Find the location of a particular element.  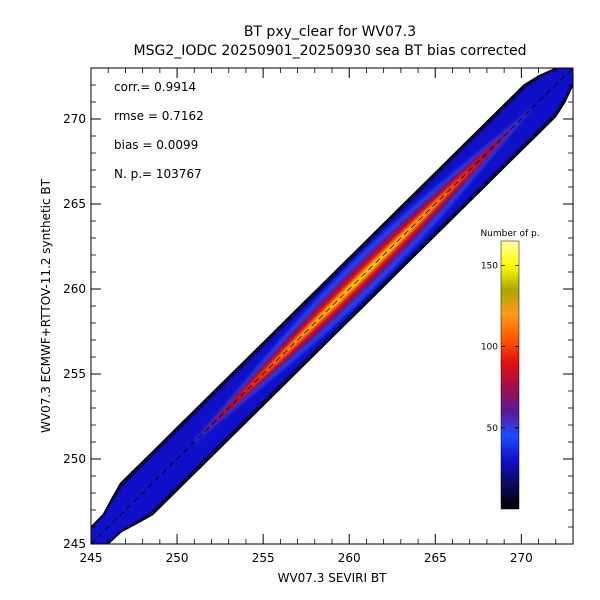

stat-line: rmse = 0.7162 is located at coordinates (159, 116).